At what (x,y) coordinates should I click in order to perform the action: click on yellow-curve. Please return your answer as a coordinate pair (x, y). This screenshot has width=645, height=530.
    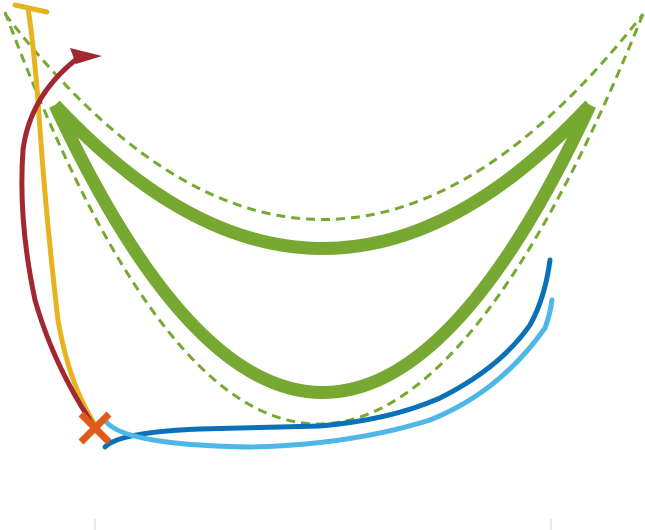
    Looking at the image, I should click on (57, 218).